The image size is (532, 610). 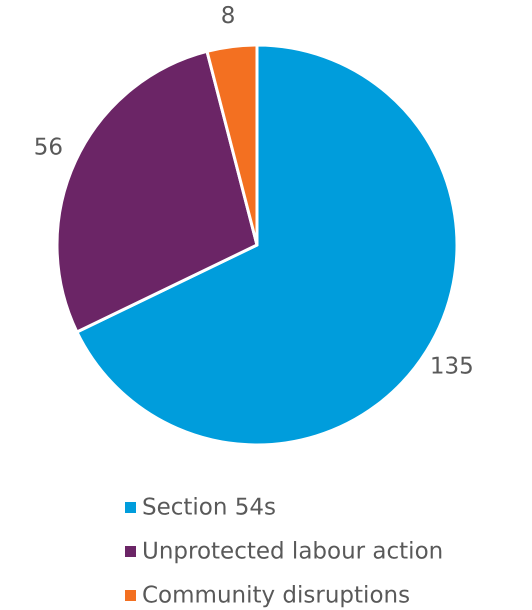 I want to click on data-label: 8, so click(x=228, y=16).